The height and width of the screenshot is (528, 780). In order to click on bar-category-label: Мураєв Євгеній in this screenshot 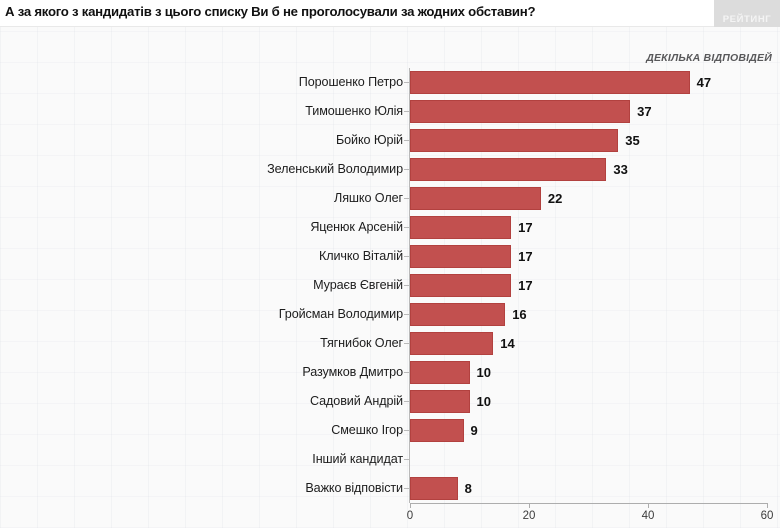, I will do `click(358, 285)`.